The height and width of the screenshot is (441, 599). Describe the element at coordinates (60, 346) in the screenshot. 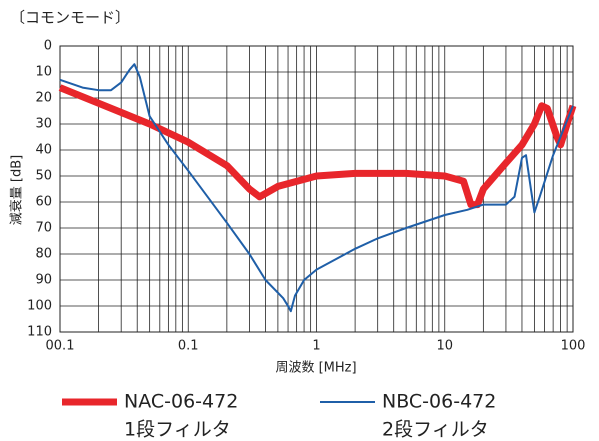

I see `x-tick-label: 00.1` at that location.